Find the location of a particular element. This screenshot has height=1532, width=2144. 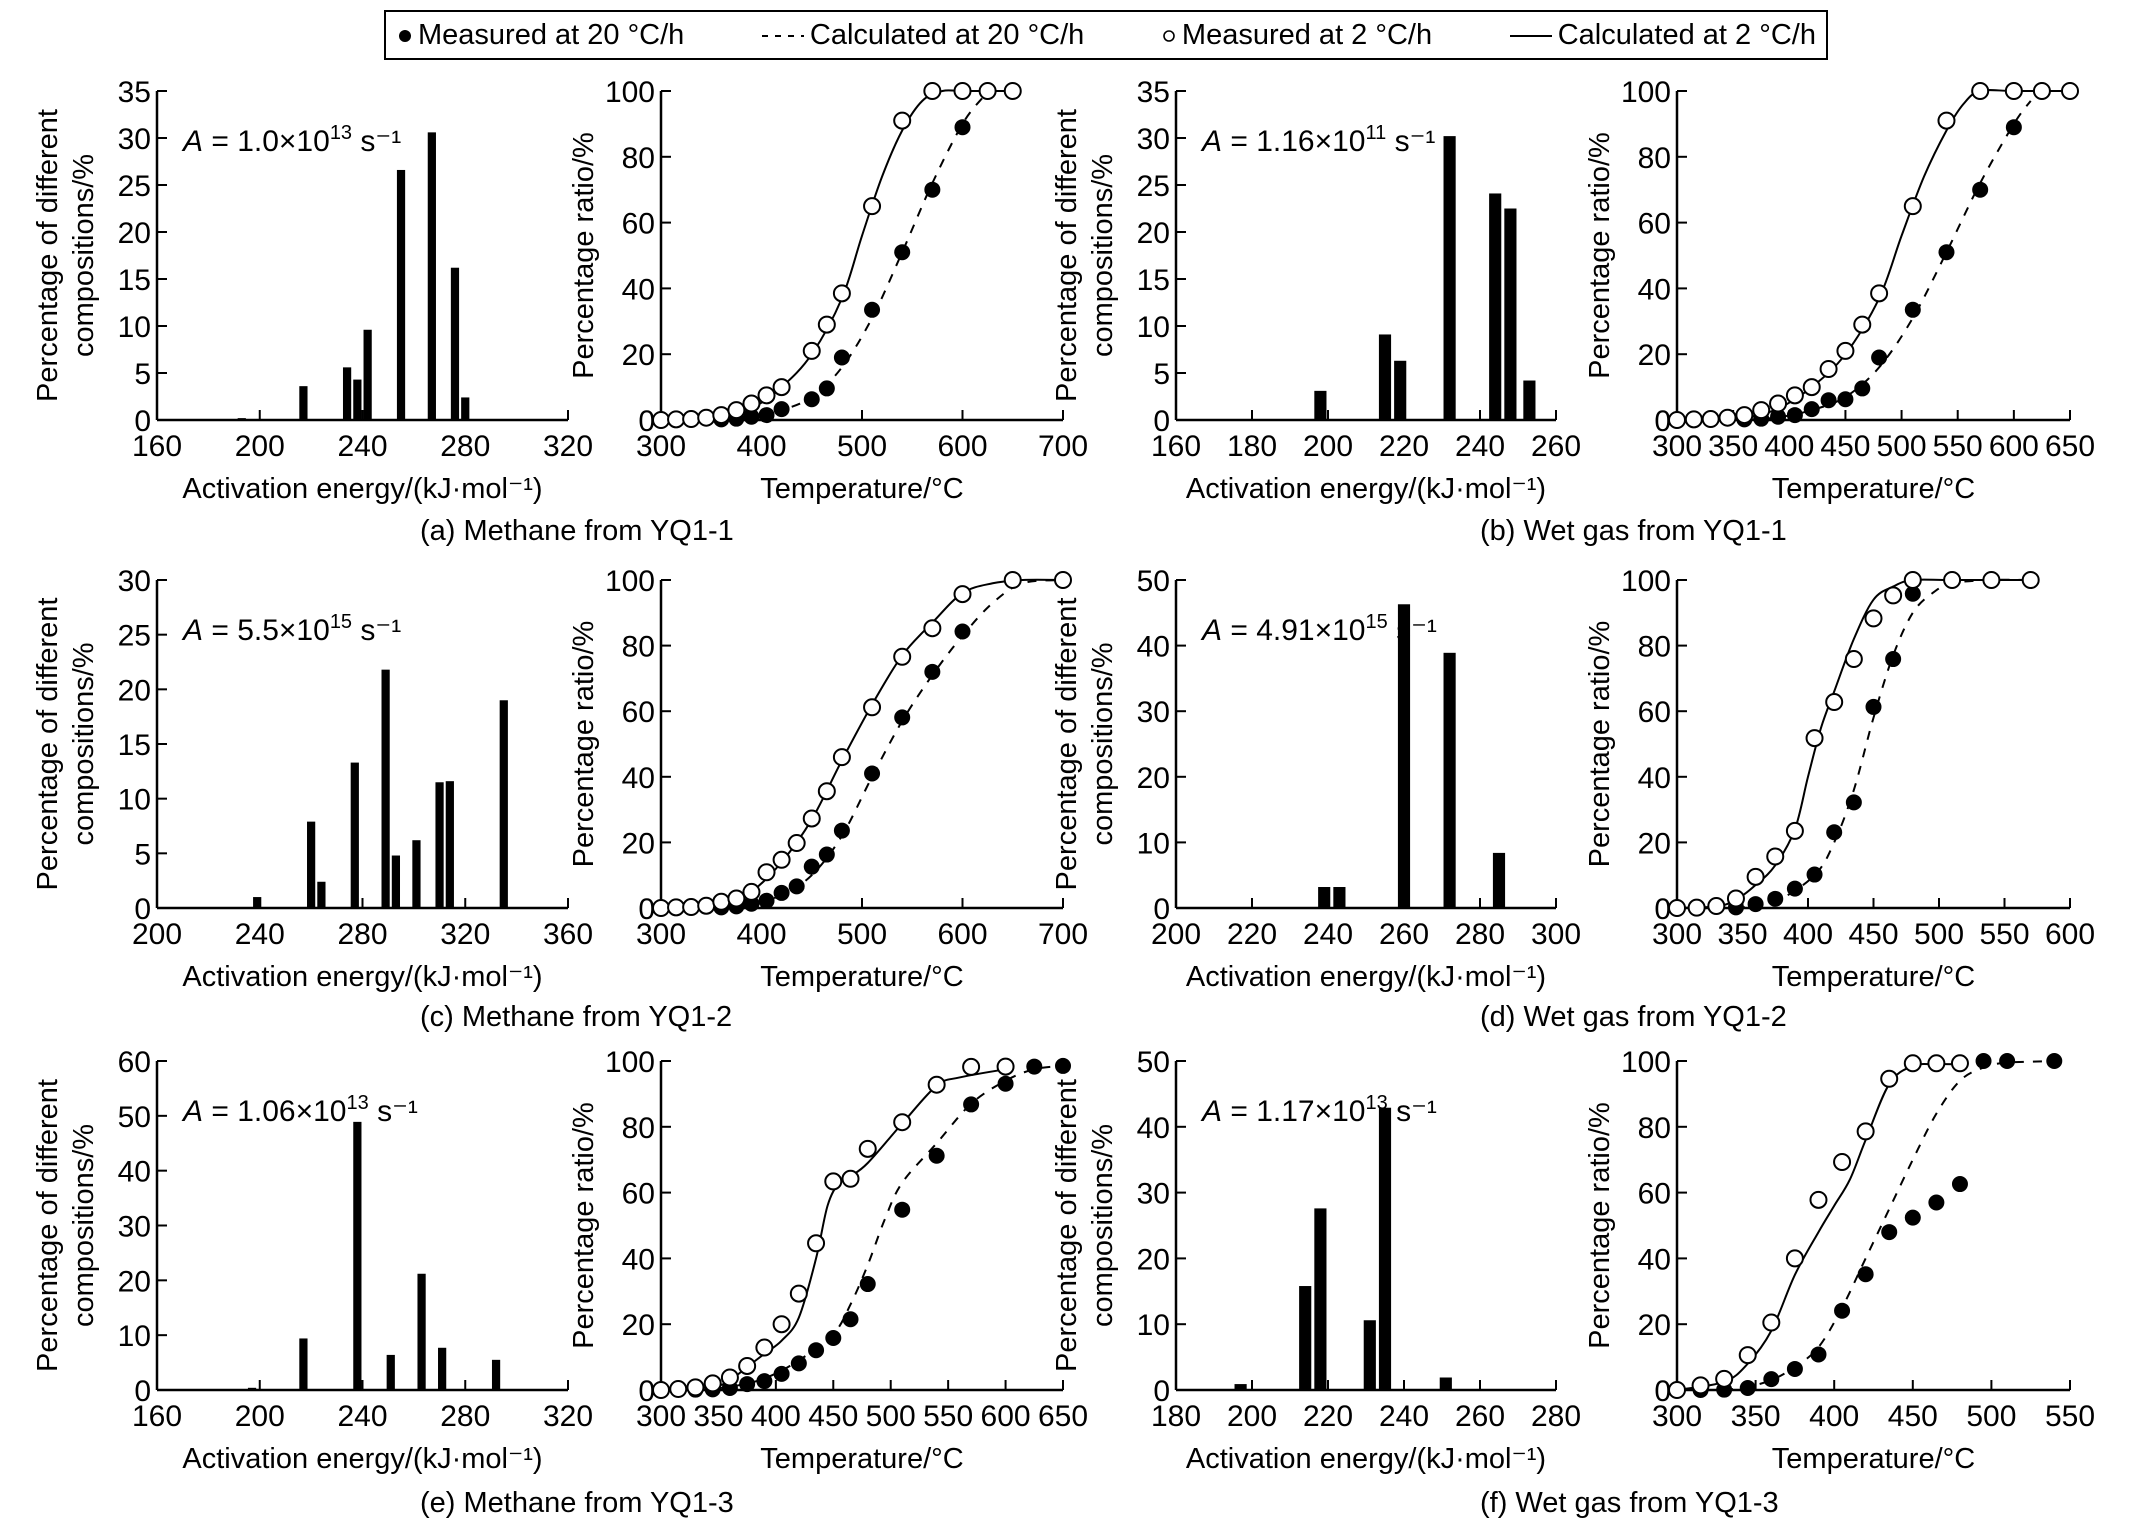

x-tick-label: 280 is located at coordinates (1480, 934).